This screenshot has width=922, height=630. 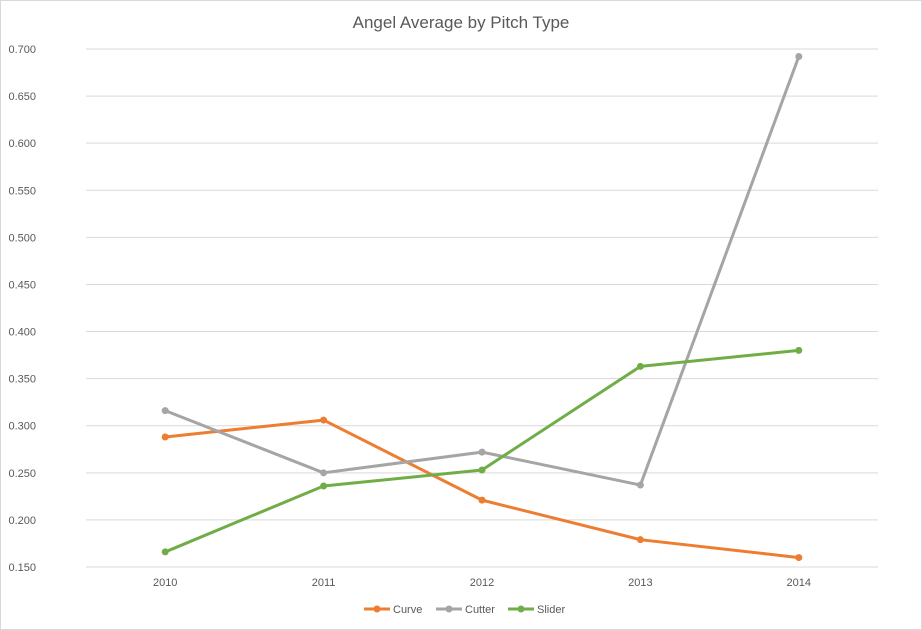 What do you see at coordinates (165, 583) in the screenshot?
I see `x-tick-label: 2010` at bounding box center [165, 583].